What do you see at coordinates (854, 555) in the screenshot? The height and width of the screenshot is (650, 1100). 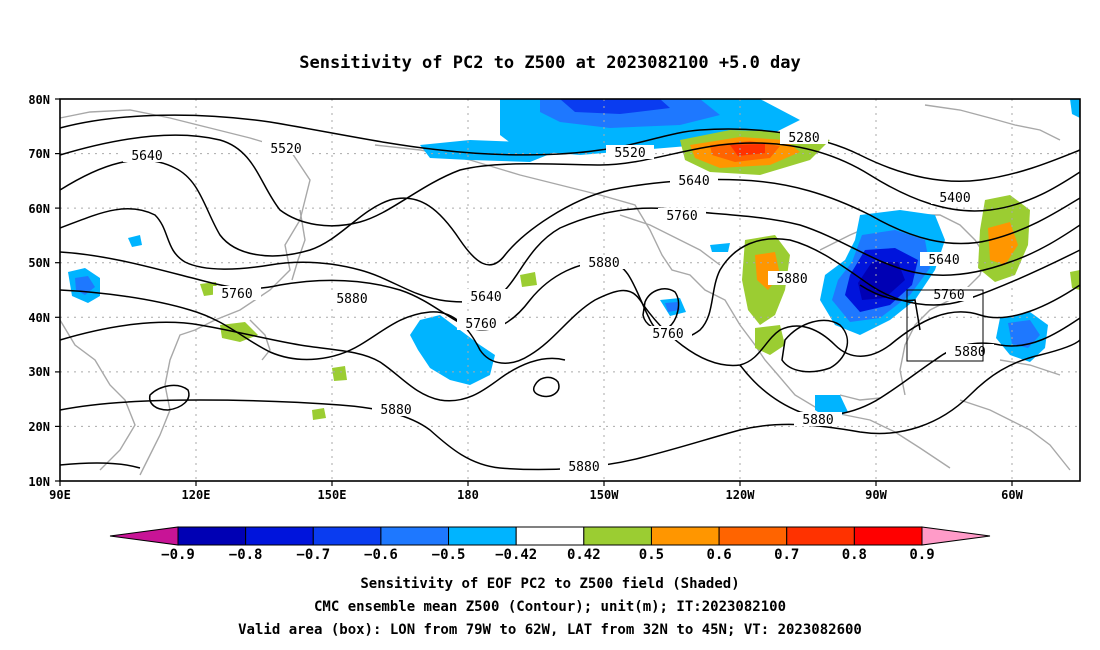 I see `colorbar-tick-label: 0.8` at bounding box center [854, 555].